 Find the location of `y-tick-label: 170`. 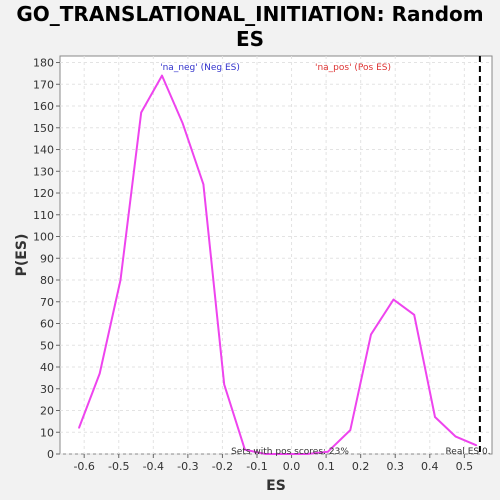

y-tick-label: 170 is located at coordinates (43, 84).